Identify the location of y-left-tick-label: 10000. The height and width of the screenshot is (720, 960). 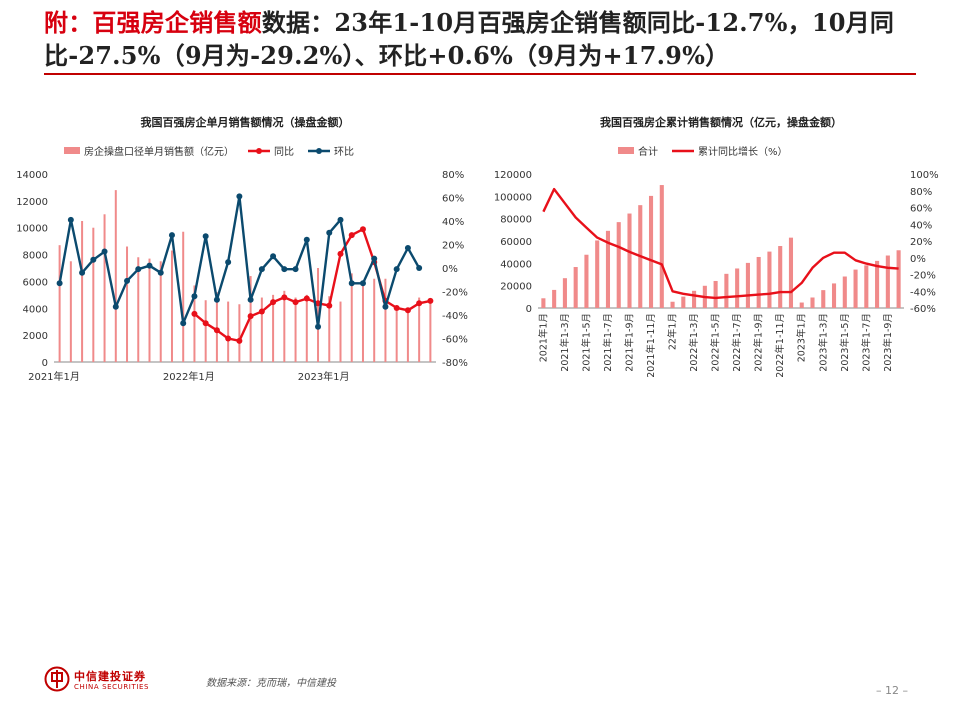
(32, 229).